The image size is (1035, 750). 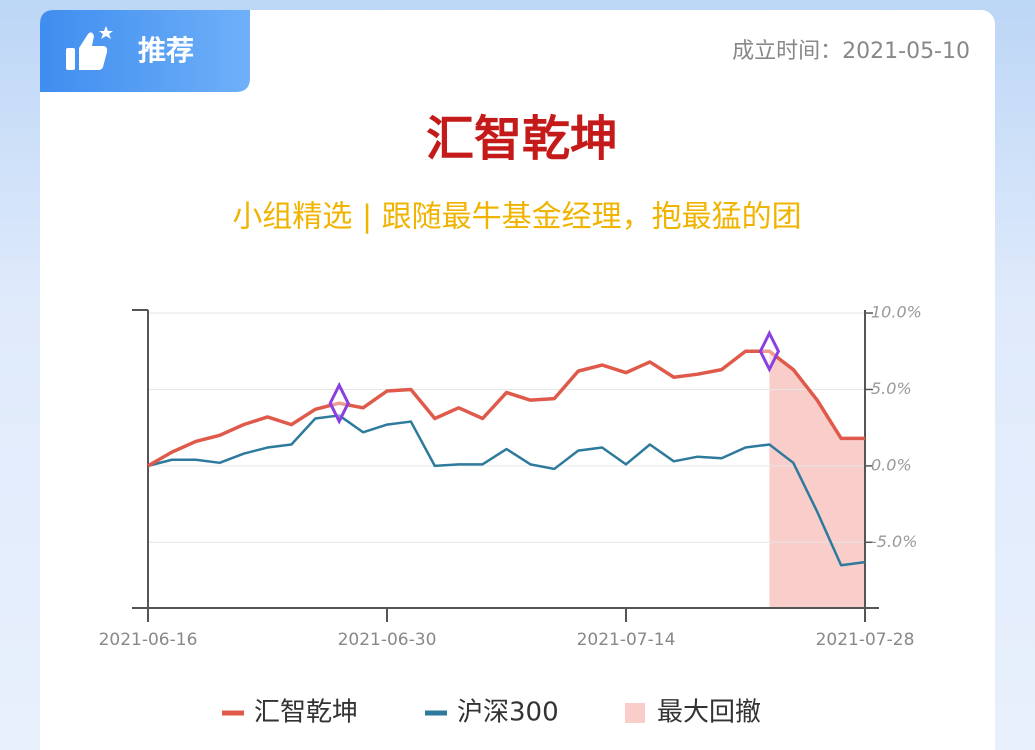 What do you see at coordinates (508, 713) in the screenshot?
I see `legend-label: 沪深300` at bounding box center [508, 713].